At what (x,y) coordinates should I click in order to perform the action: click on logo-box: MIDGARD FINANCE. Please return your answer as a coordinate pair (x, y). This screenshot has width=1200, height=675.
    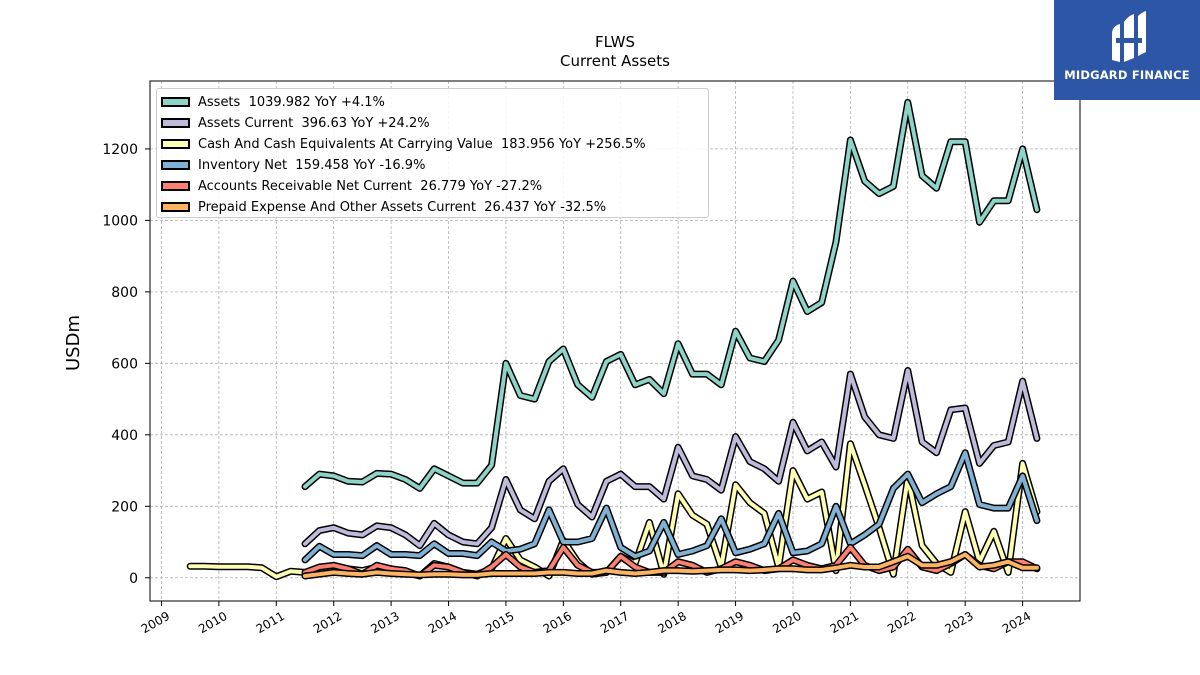
    Looking at the image, I should click on (1127, 50).